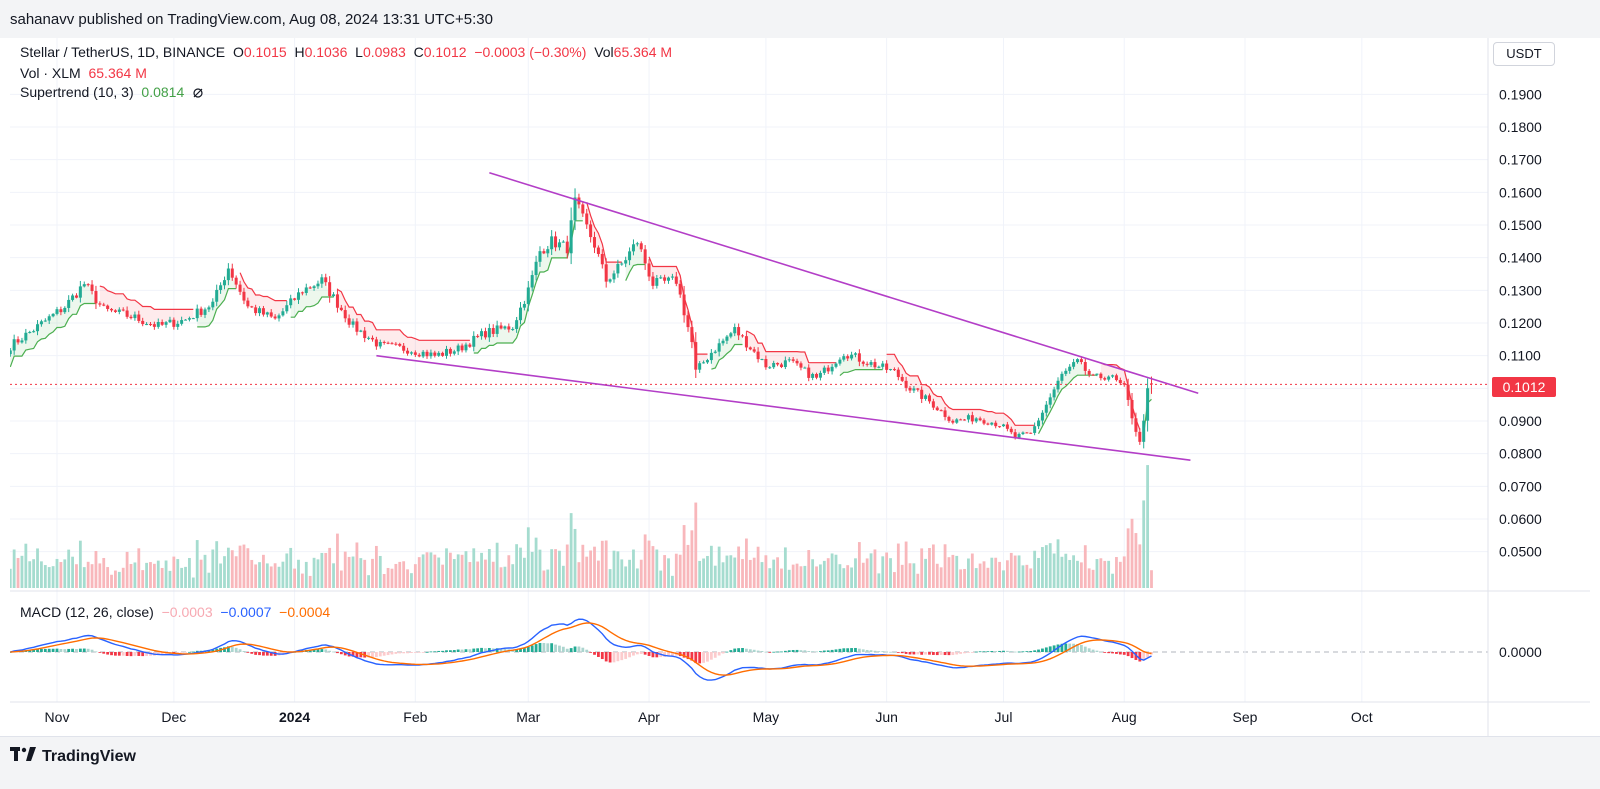 The height and width of the screenshot is (789, 1600). What do you see at coordinates (1524, 54) in the screenshot?
I see `currency-badge: USDT` at bounding box center [1524, 54].